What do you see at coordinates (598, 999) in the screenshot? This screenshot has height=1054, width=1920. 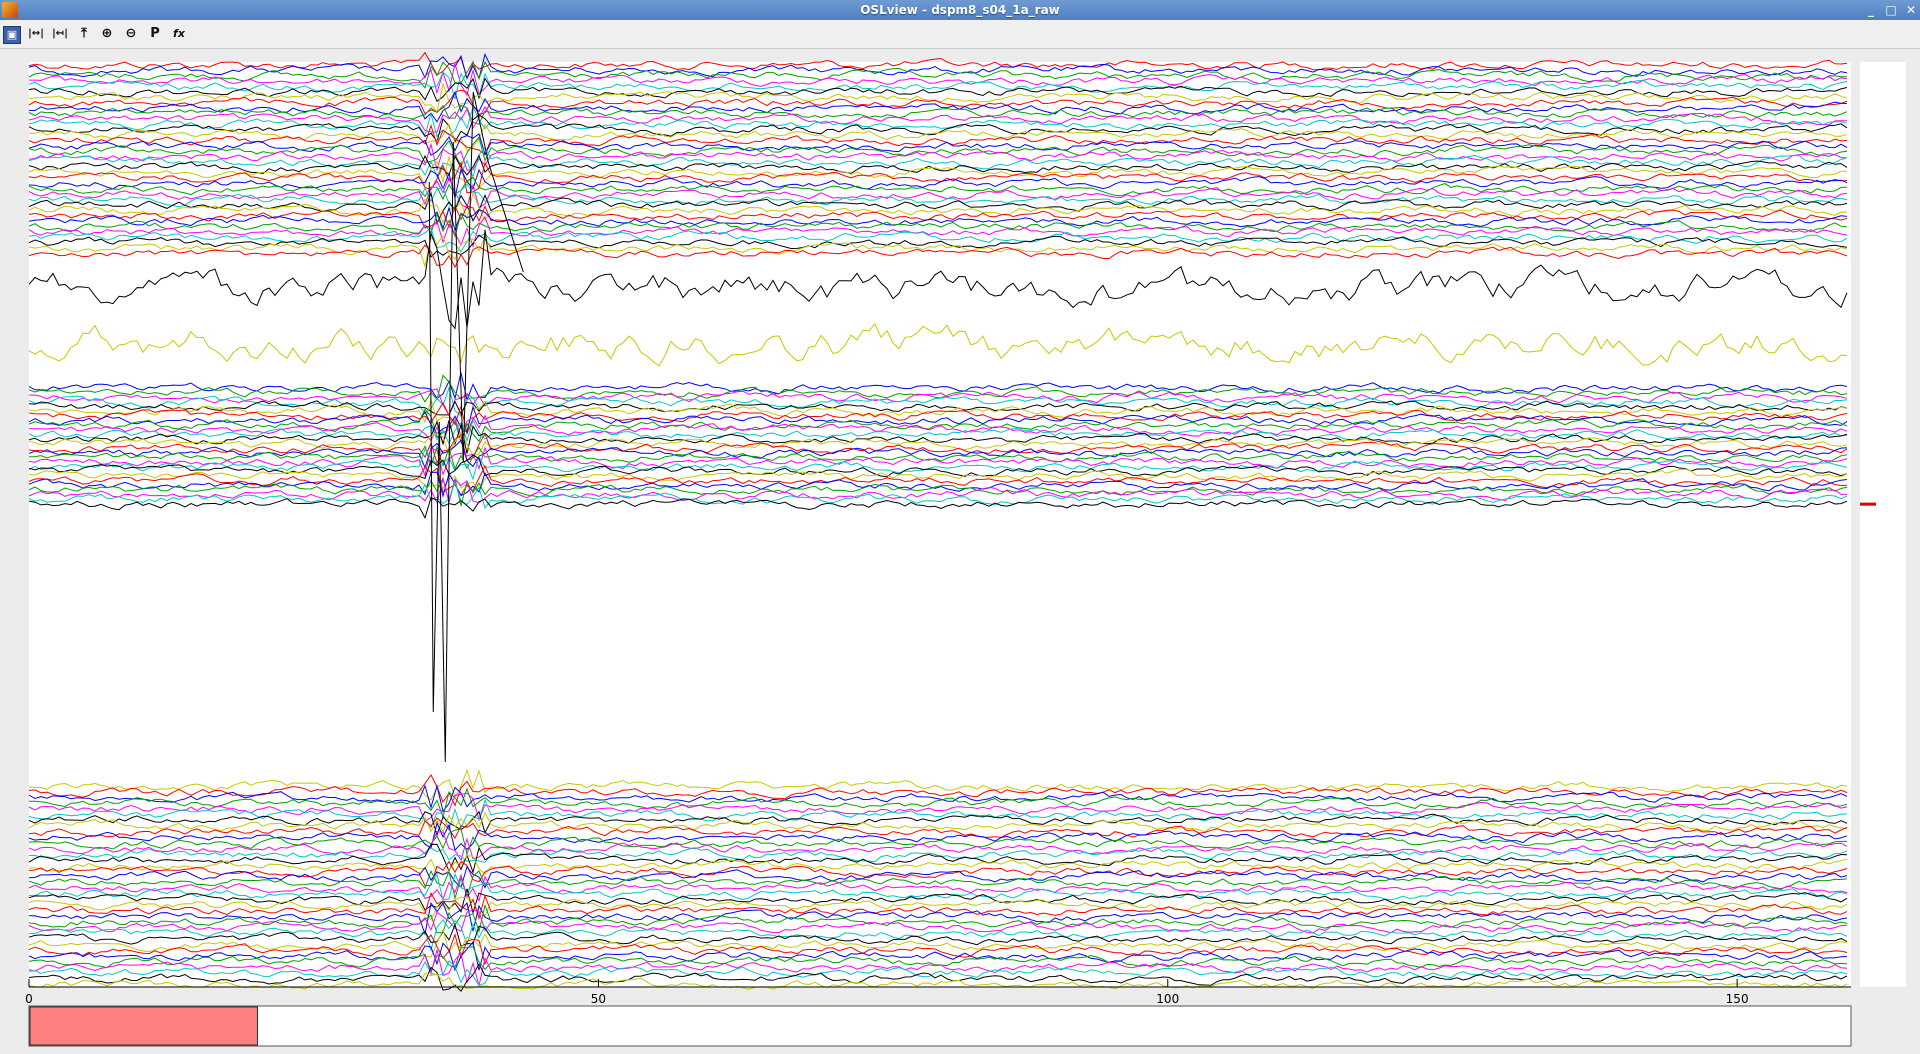 I see `x-tick-label: 50` at bounding box center [598, 999].